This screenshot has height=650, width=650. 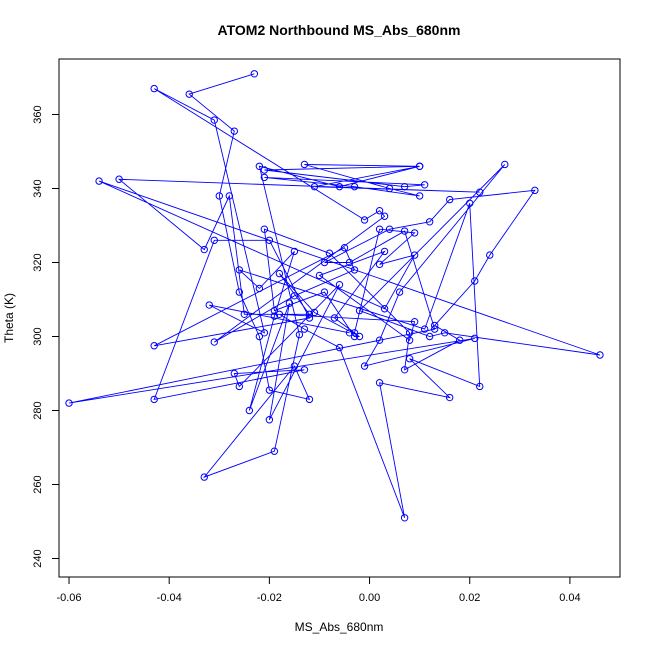 I want to click on x-axis-label: MS_Abs_680nm, so click(x=339, y=627).